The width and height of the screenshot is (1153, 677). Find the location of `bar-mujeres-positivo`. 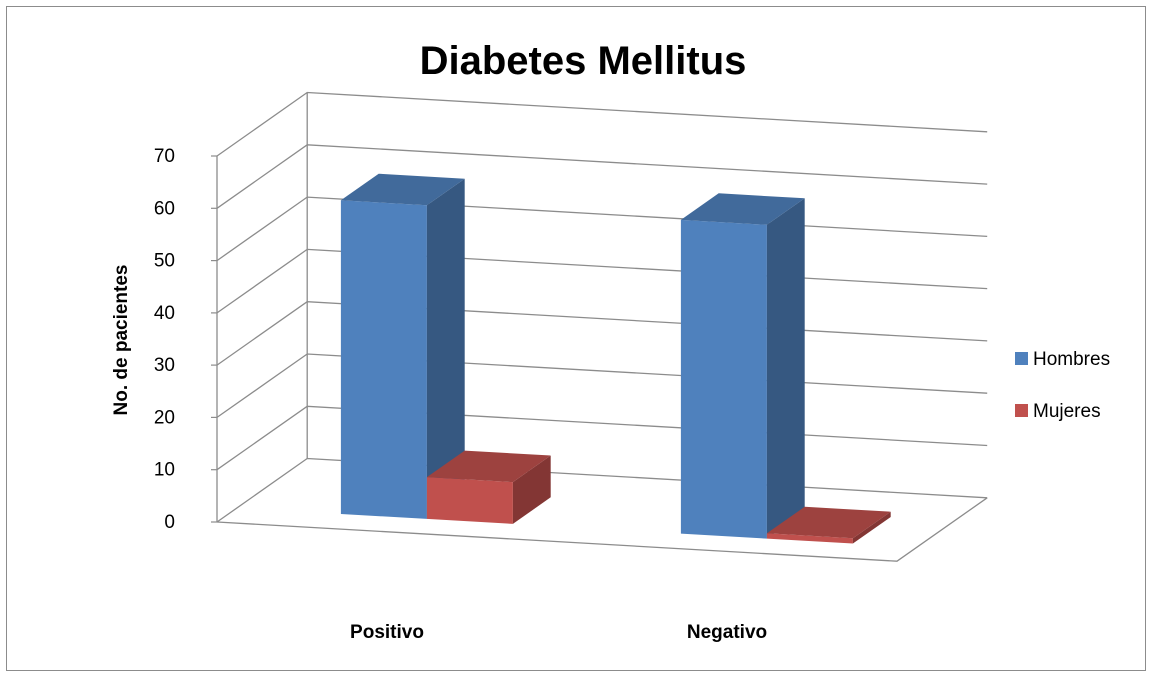

bar-mujeres-positivo is located at coordinates (488, 487).